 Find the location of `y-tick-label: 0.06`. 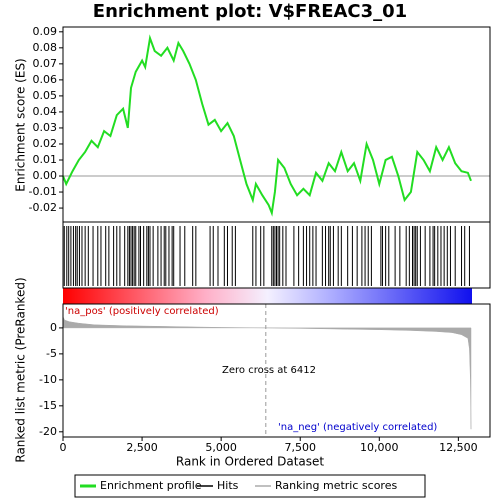

y-tick-label: 0.06 is located at coordinates (45, 79).